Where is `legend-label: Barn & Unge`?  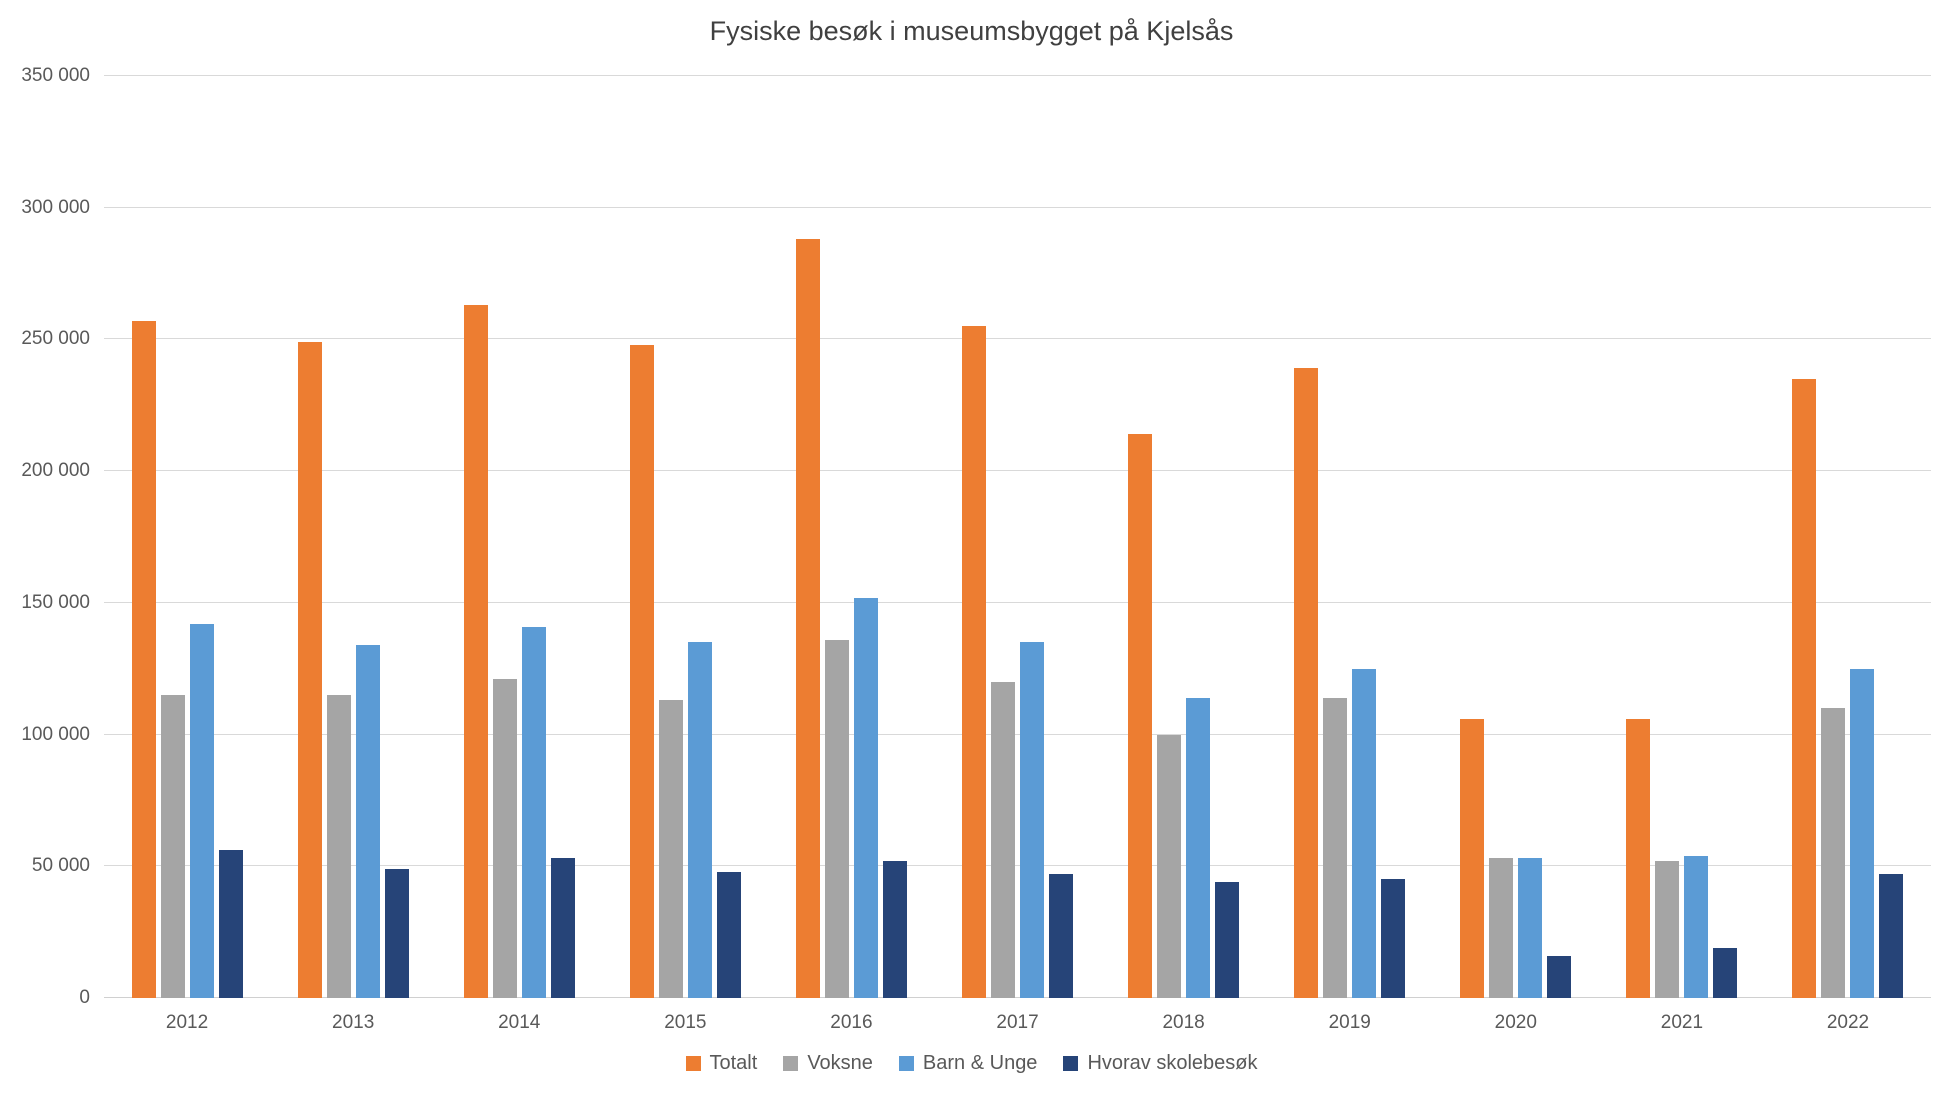 legend-label: Barn & Unge is located at coordinates (980, 1063).